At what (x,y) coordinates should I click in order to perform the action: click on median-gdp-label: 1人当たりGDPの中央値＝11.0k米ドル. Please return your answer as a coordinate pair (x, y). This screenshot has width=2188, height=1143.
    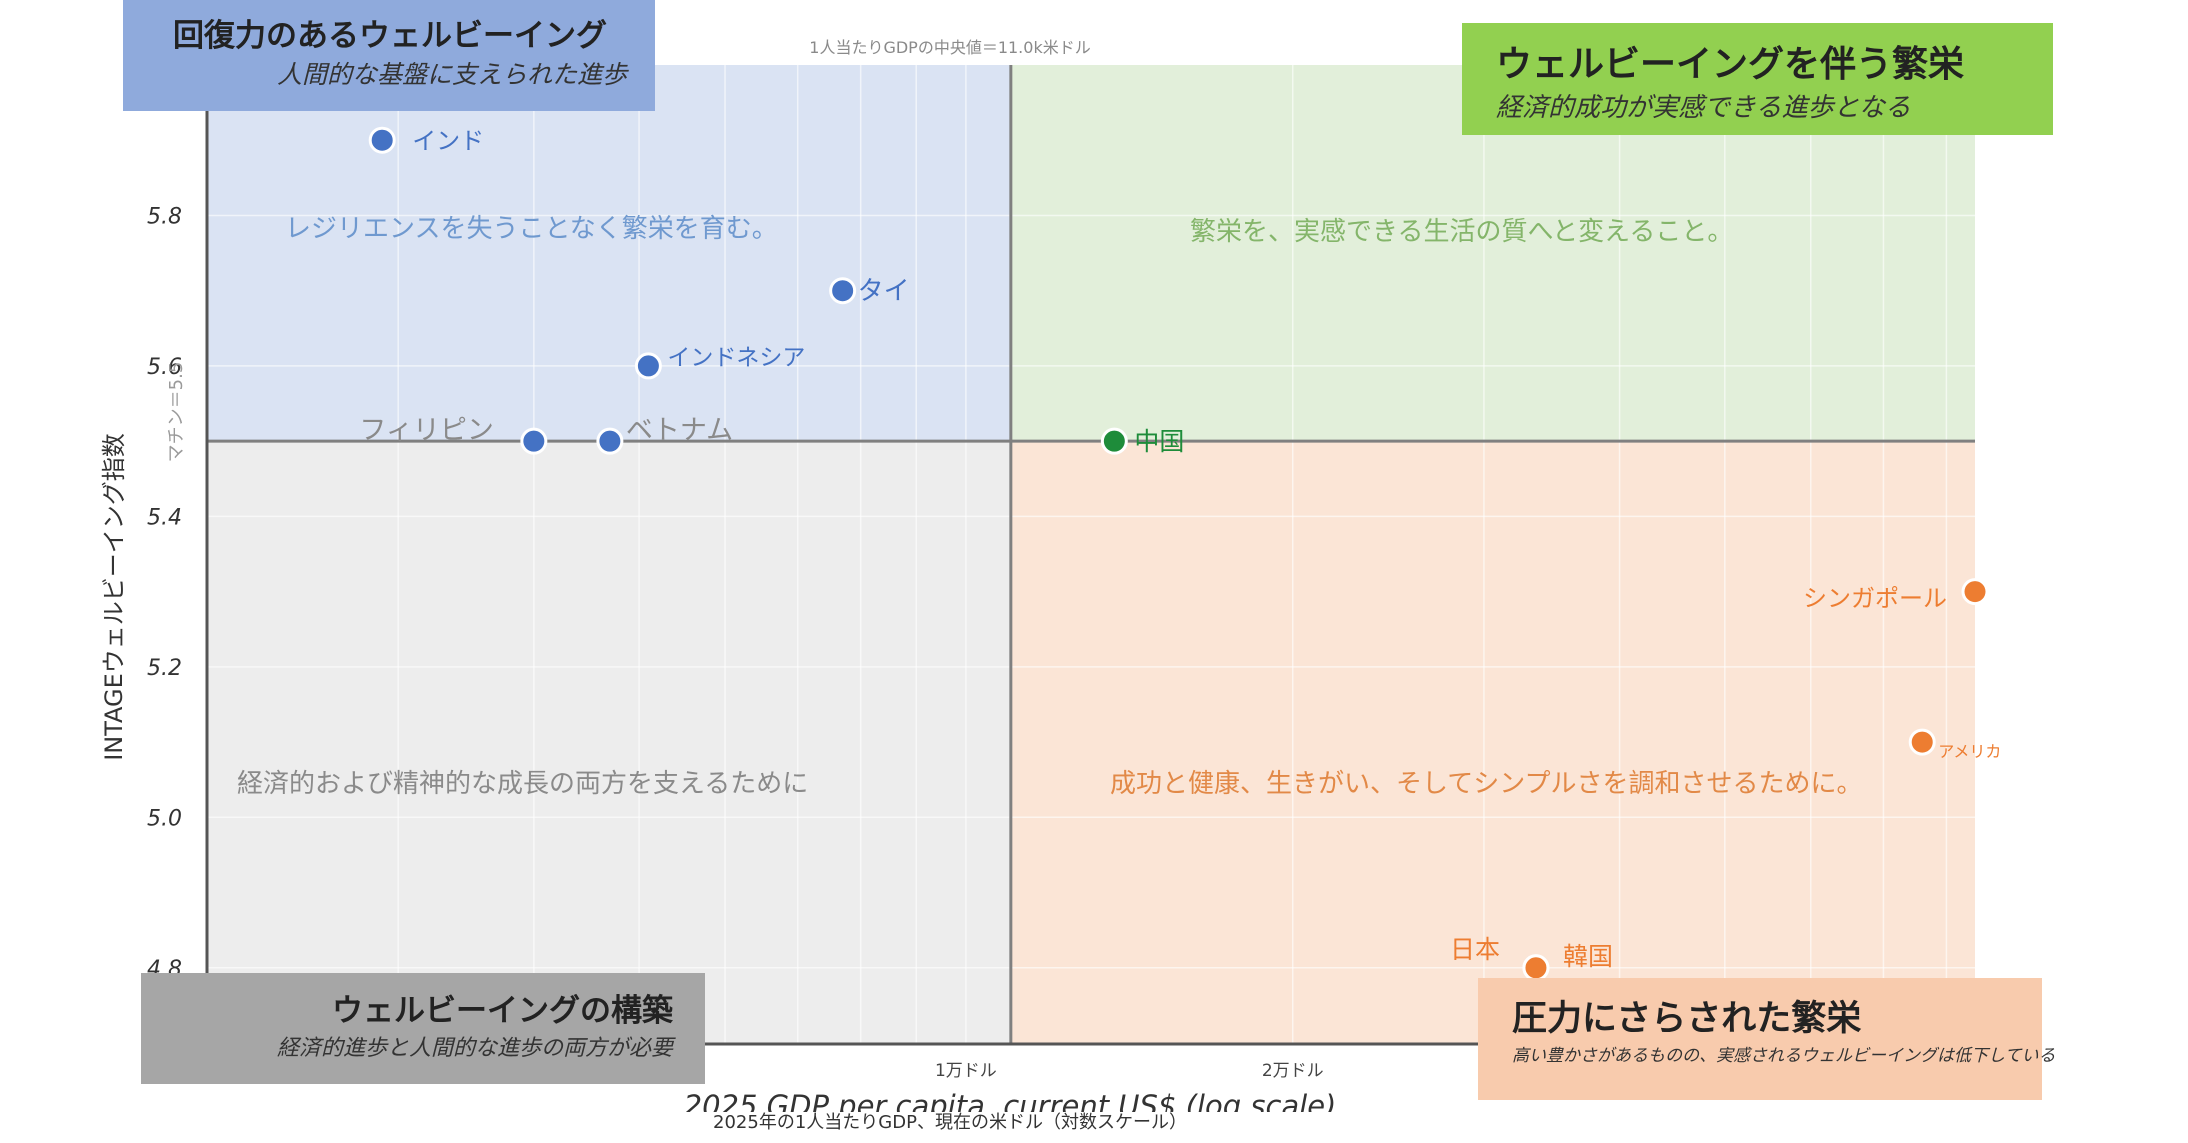
    Looking at the image, I should click on (949, 47).